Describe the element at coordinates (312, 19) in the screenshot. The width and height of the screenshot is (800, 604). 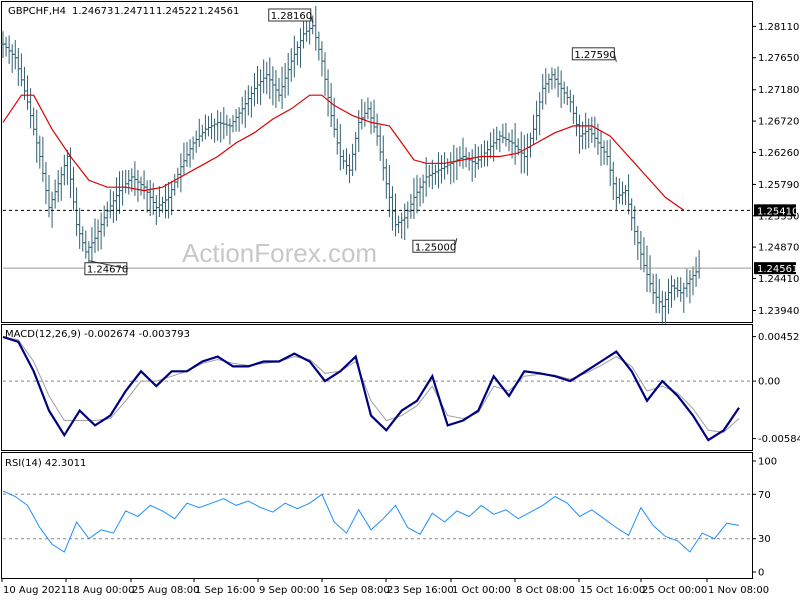
I see `callout-leader` at that location.